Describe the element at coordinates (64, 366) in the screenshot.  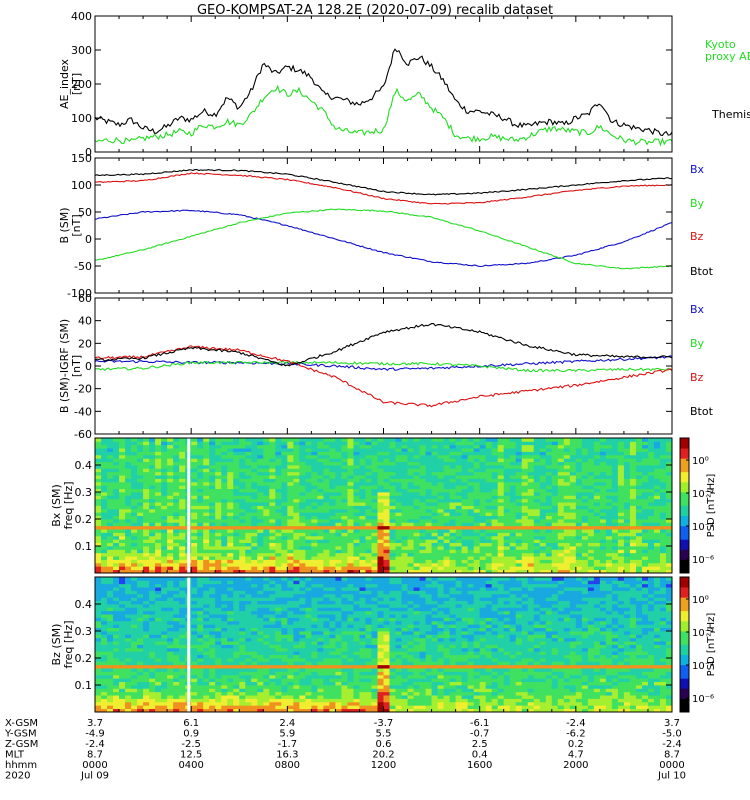
I see `y-axis-label-line: B (SM)-IGRF (SM)` at that location.